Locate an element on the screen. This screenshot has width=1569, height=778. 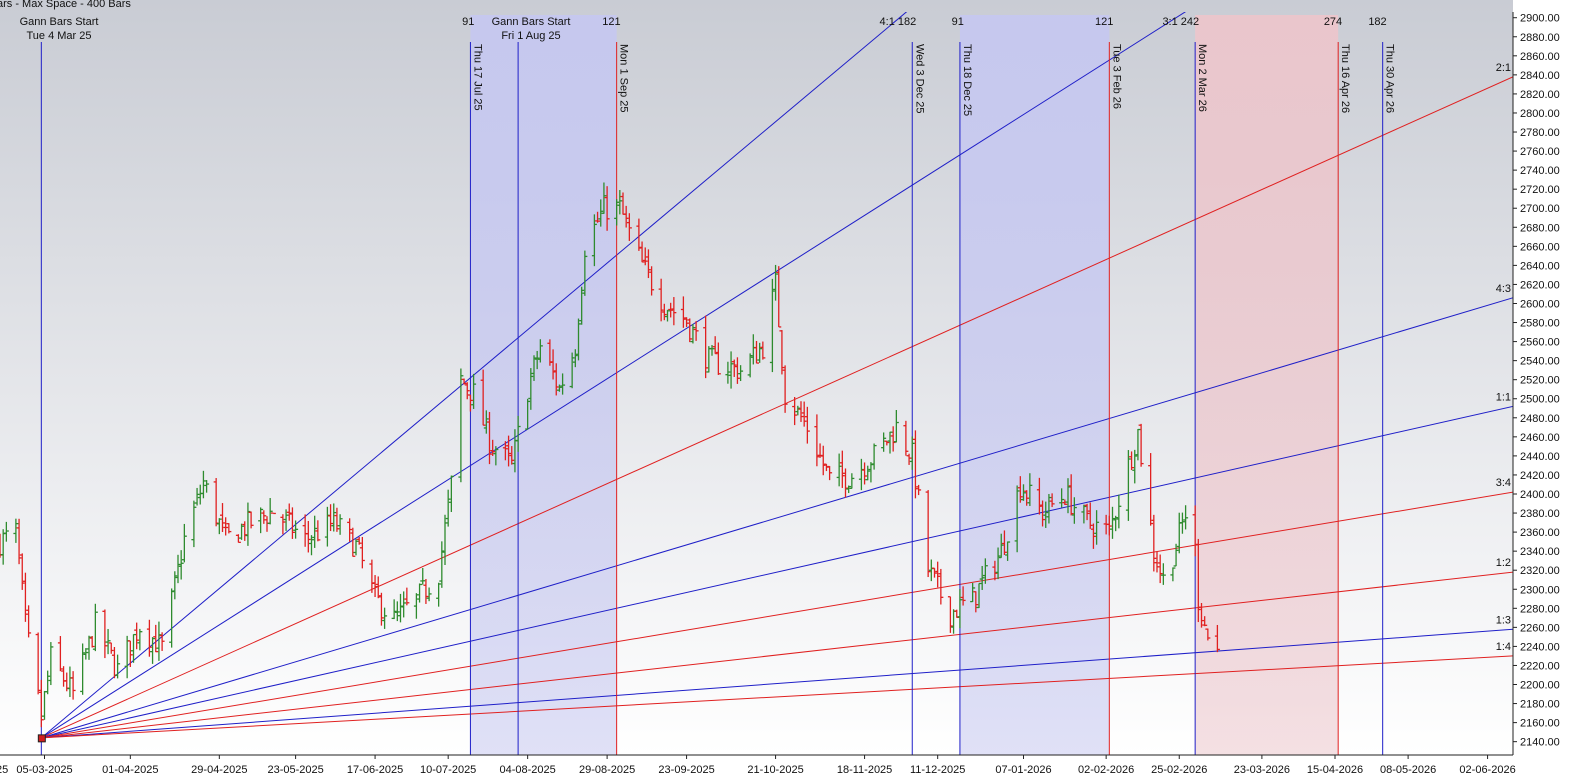
cycle-count-label: 121 is located at coordinates (1104, 22).